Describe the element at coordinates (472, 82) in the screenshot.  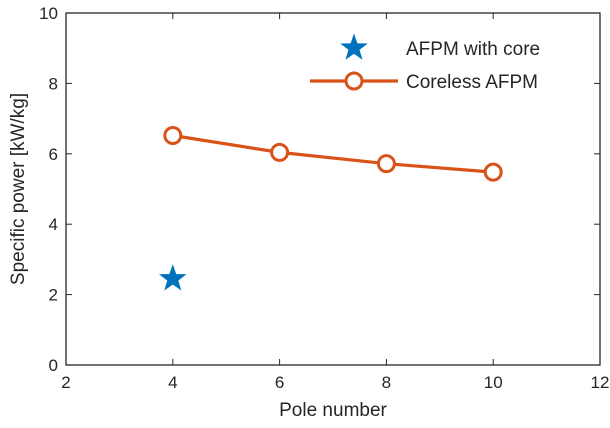
I see `legend-label: Coreless AFPM` at that location.